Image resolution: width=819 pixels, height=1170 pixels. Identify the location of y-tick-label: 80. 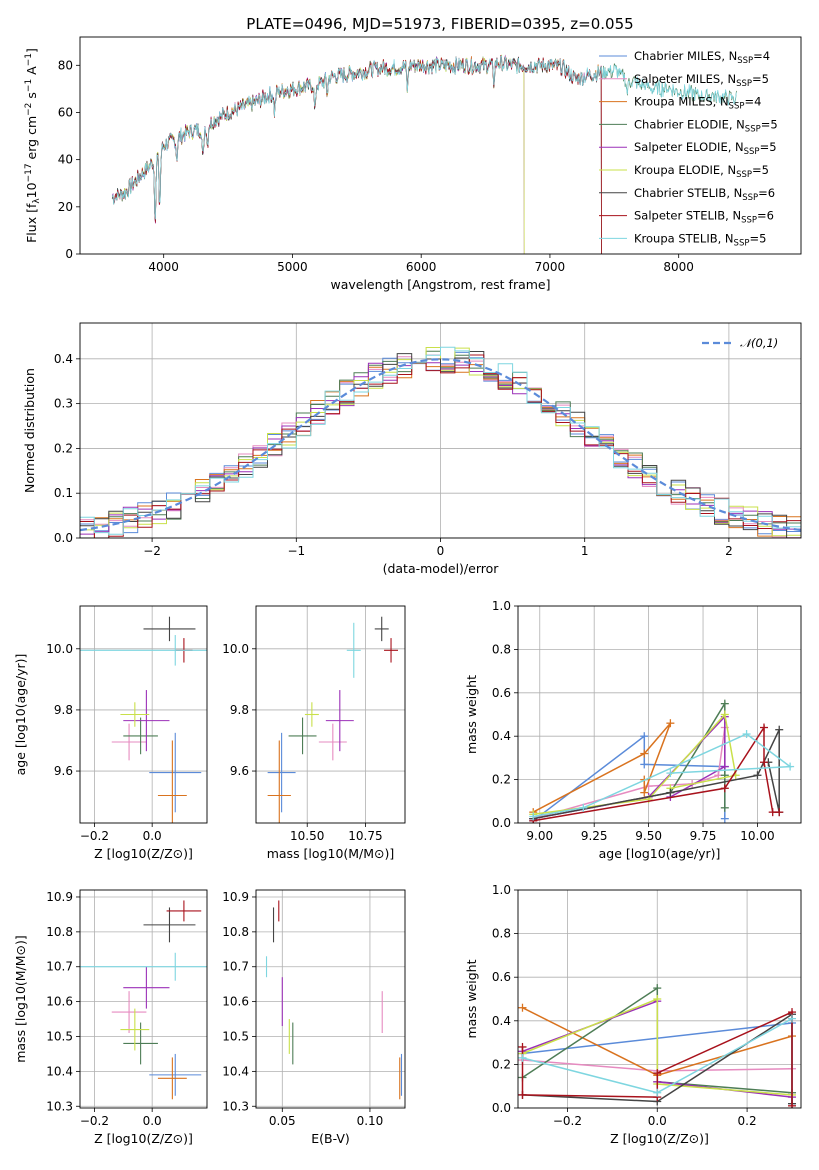
(65, 65).